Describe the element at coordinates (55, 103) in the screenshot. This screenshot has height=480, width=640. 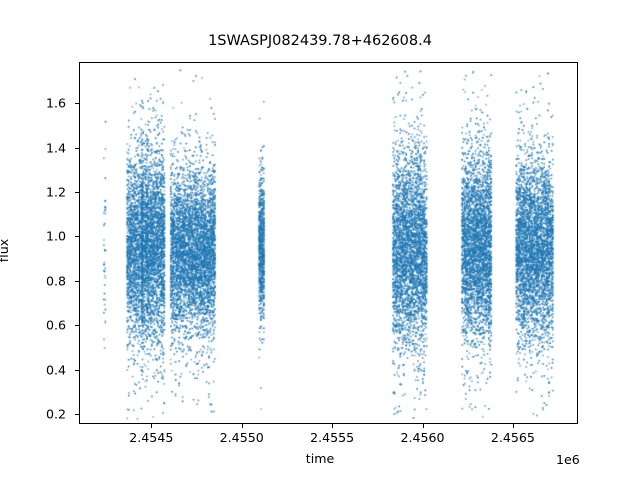
I see `y-tick-label: 1.6` at that location.